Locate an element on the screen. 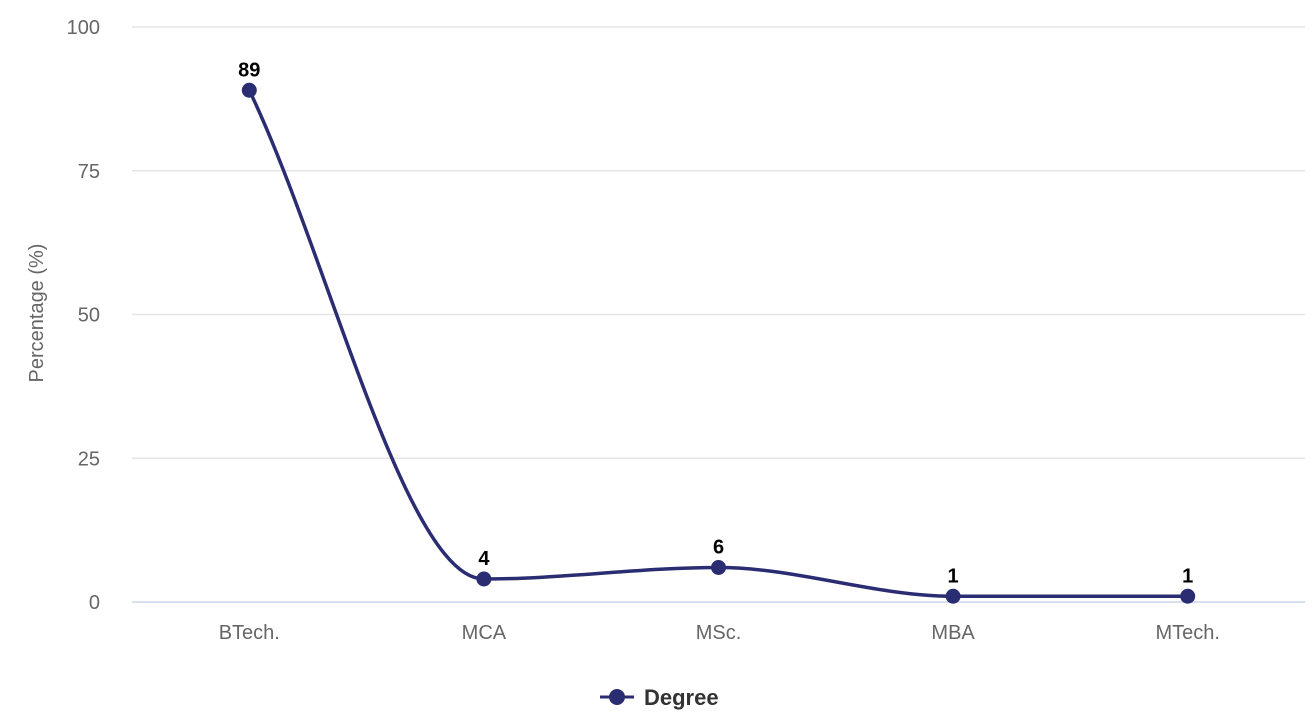 This screenshot has height=717, width=1314. y-tick-label: 50 is located at coordinates (89, 316).